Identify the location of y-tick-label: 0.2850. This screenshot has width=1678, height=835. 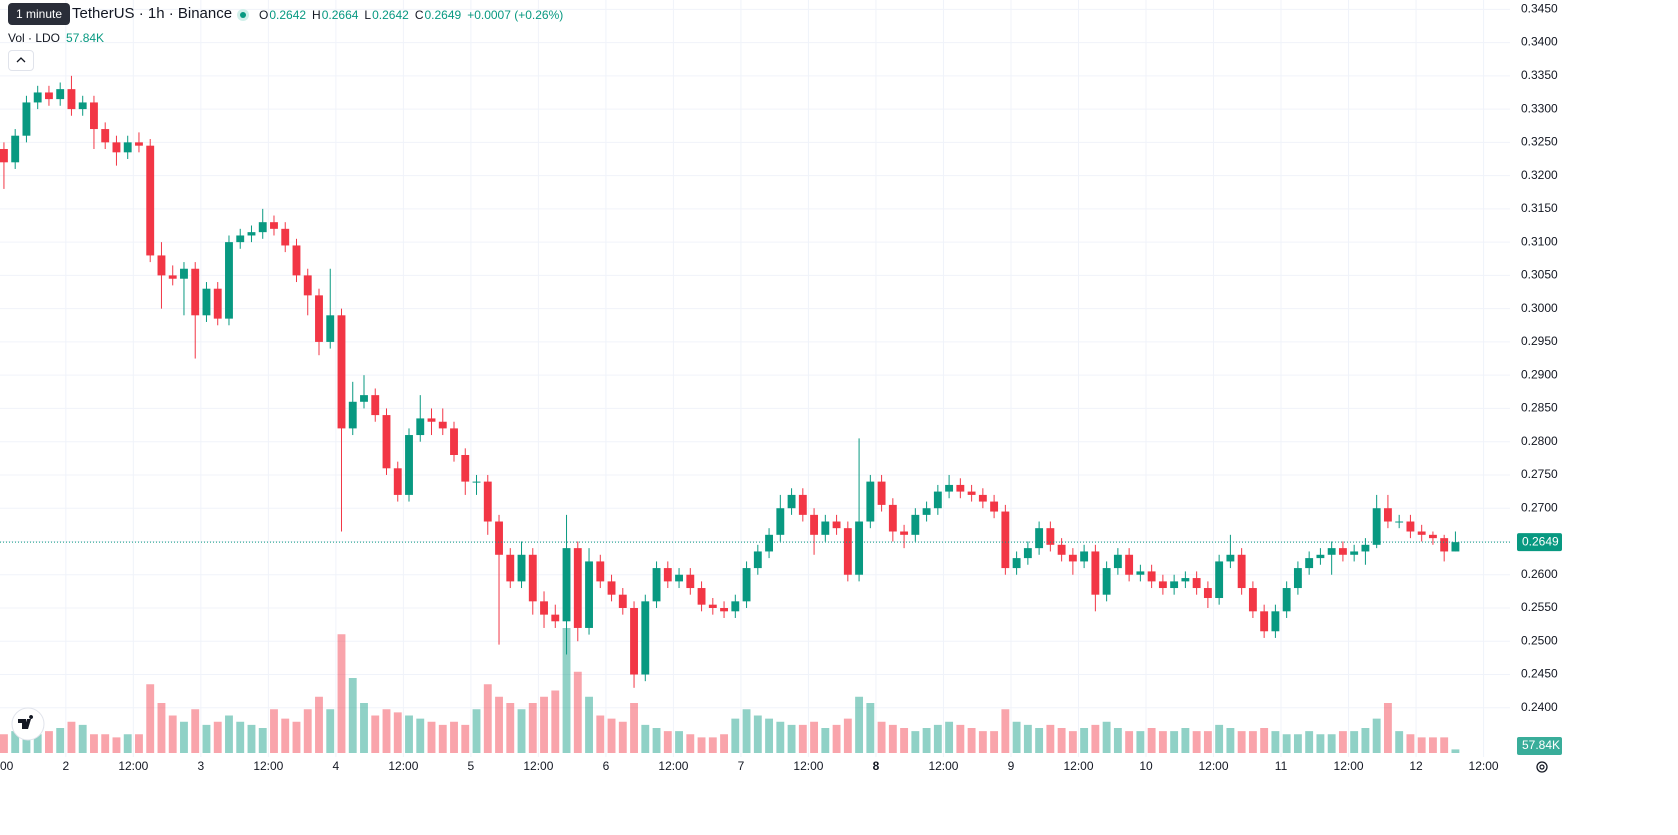
(1539, 408).